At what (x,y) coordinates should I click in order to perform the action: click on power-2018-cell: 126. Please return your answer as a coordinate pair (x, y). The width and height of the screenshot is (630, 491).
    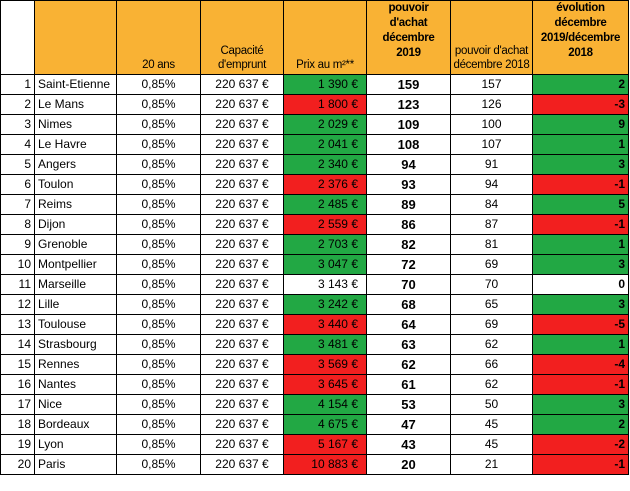
    Looking at the image, I should click on (491, 104).